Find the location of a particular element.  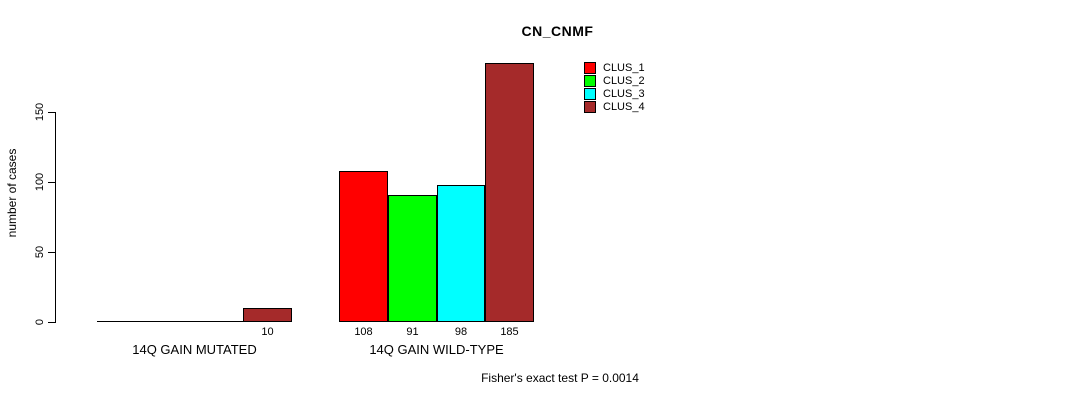

legend-item-label: CLUS_1 is located at coordinates (624, 67).